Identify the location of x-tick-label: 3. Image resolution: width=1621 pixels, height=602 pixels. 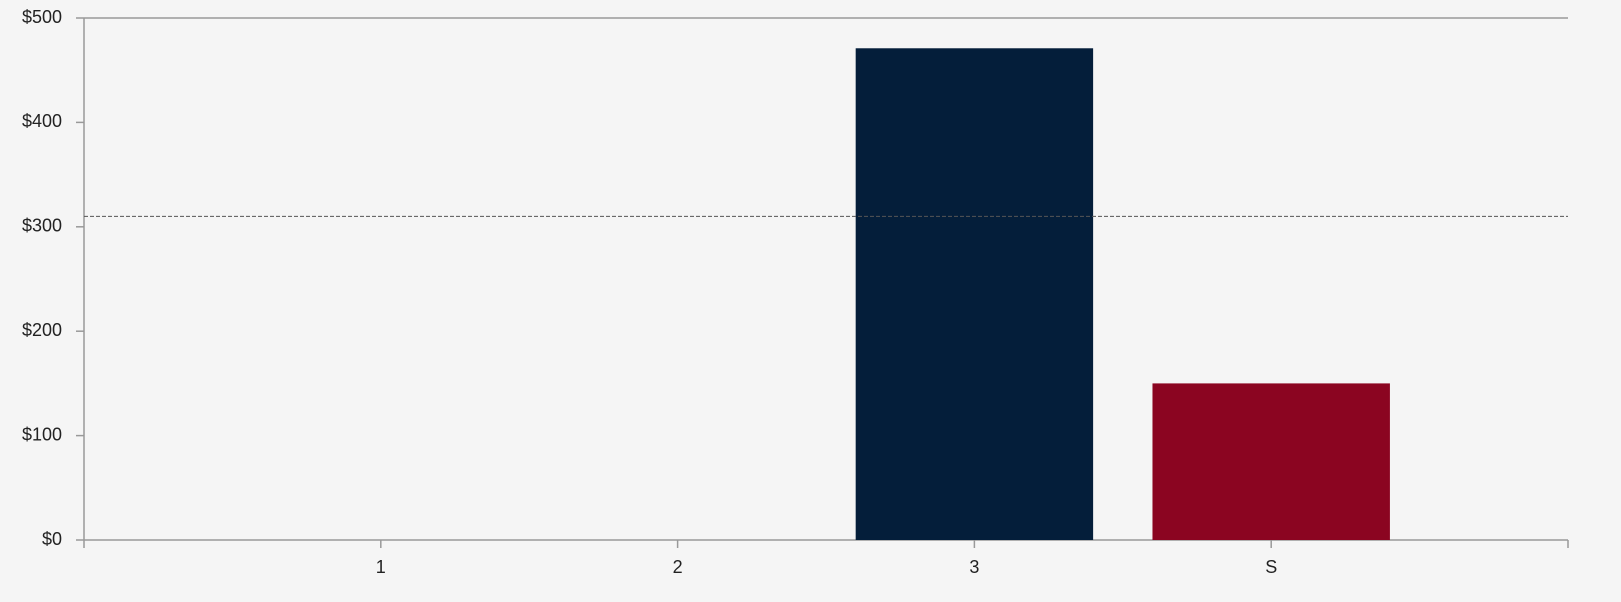
(974, 567).